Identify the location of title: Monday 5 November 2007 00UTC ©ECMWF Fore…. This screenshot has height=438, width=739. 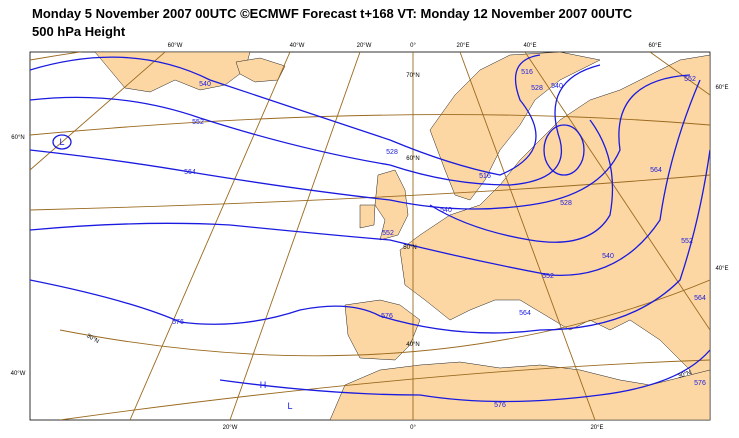
(332, 13).